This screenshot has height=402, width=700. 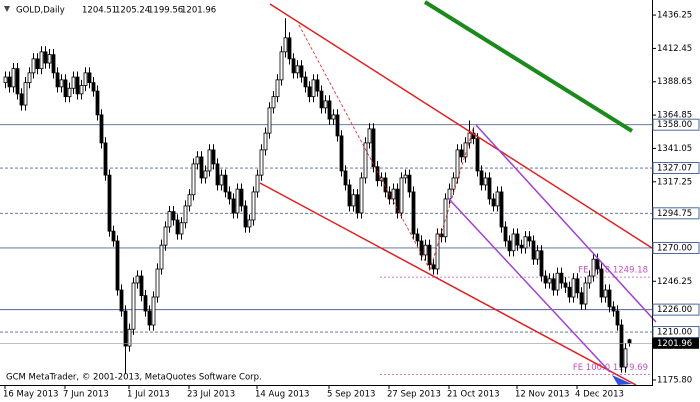 What do you see at coordinates (40, 11) in the screenshot?
I see `symbol: GOLD,Daily` at bounding box center [40, 11].